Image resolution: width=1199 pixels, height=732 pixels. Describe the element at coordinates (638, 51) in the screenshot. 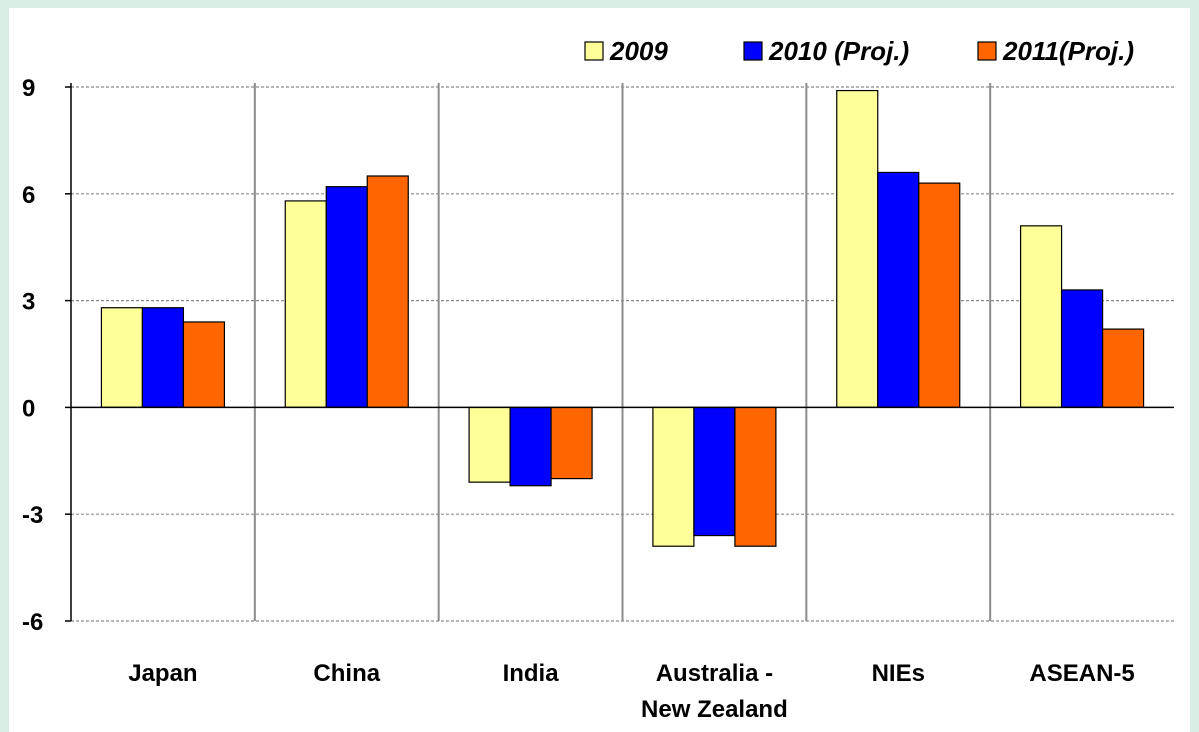

I see `legend-label: 2009` at that location.